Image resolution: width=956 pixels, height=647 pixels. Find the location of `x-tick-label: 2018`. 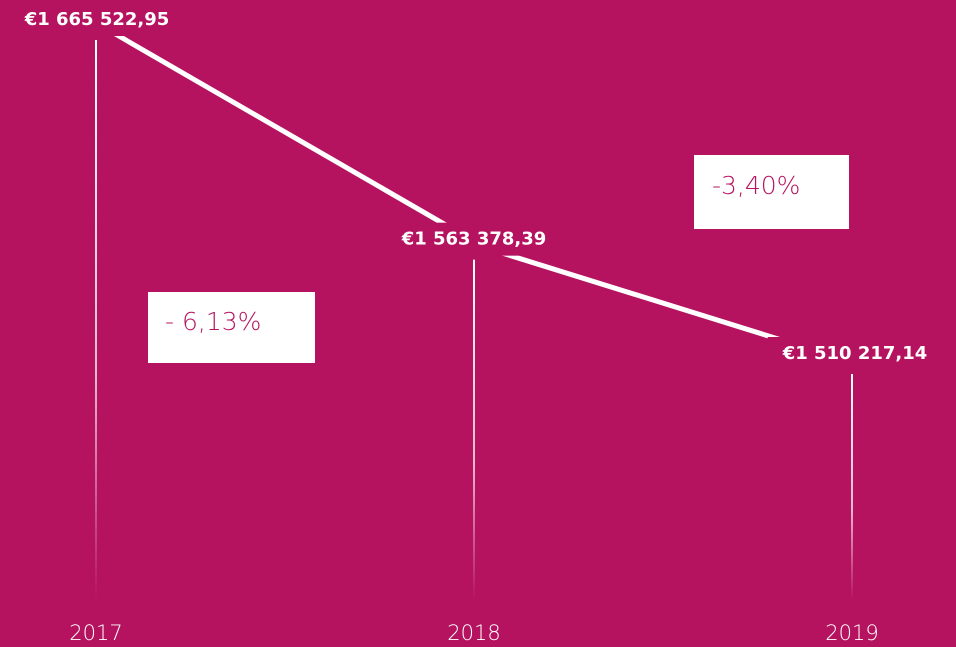

x-tick-label: 2018 is located at coordinates (473, 633).